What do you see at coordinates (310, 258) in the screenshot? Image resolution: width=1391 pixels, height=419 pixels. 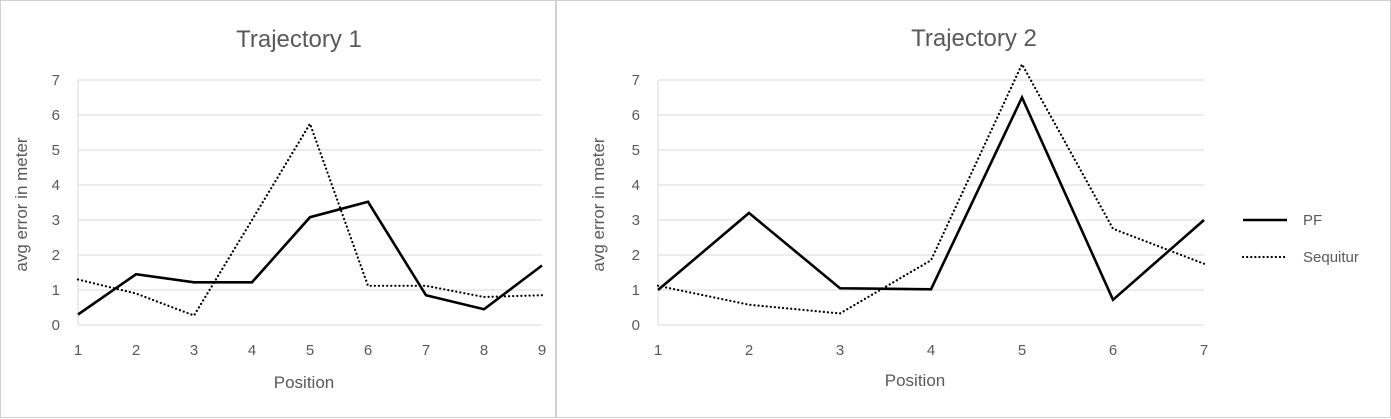 I see `series-line-pf` at bounding box center [310, 258].